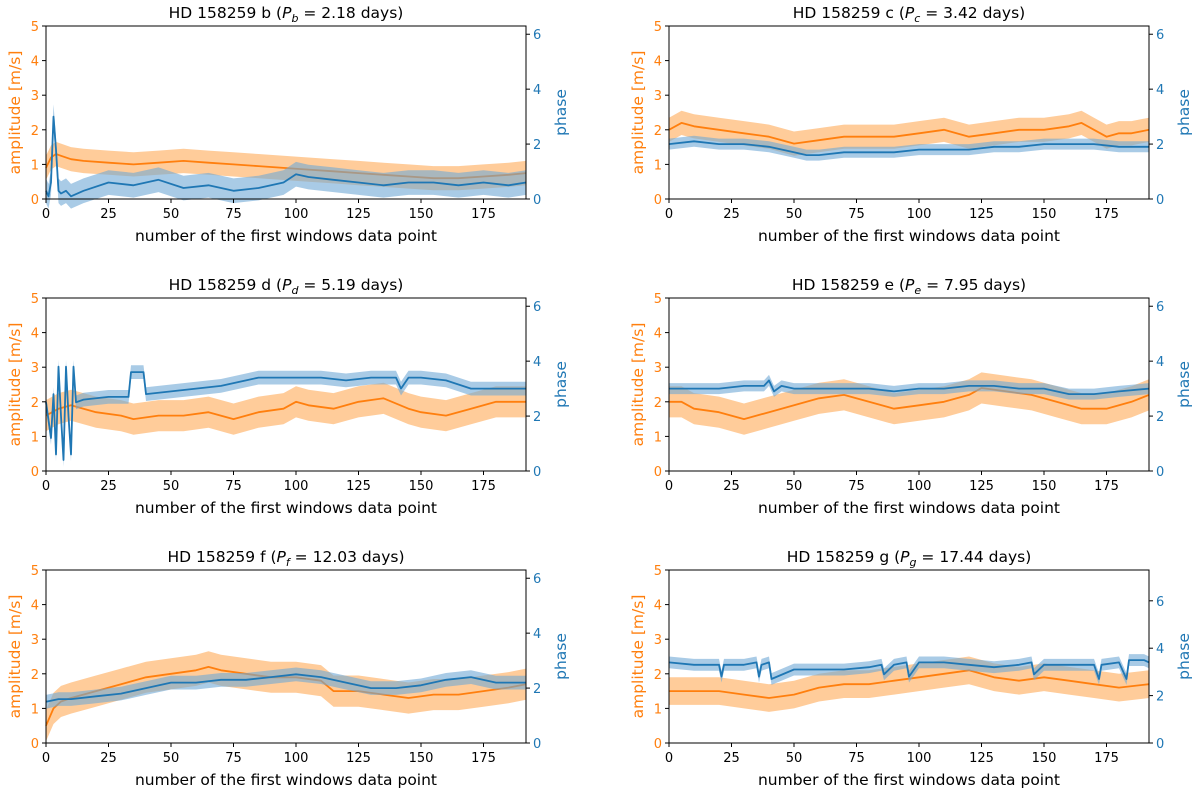 This screenshot has height=795, width=1200. What do you see at coordinates (909, 558) in the screenshot?
I see `panel-title: HD 158259 g (Pg = 17.44 days)` at bounding box center [909, 558].